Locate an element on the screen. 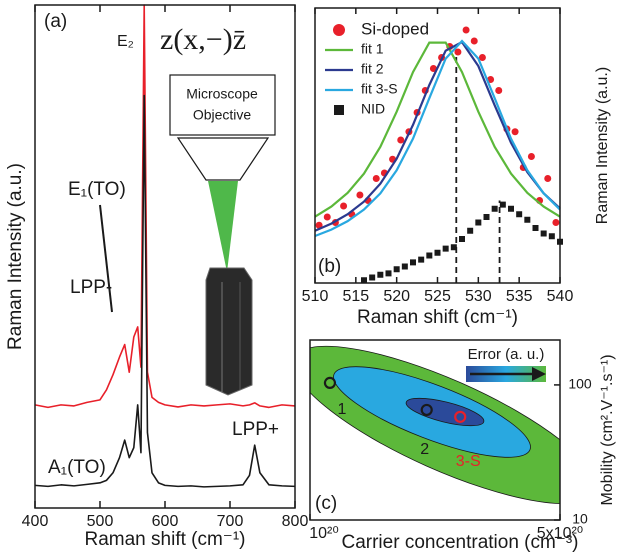  y-tick-label: 10 is located at coordinates (580, 519).